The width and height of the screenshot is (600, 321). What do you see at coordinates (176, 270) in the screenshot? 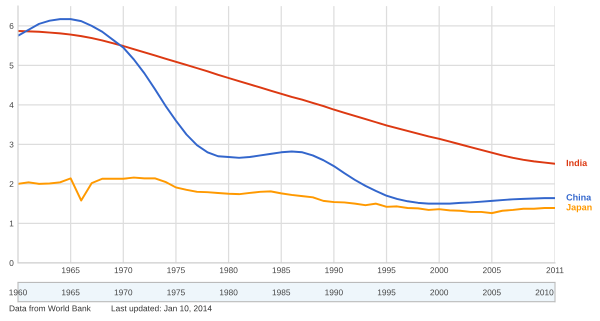
I see `x-tick-label: 1975` at bounding box center [176, 270].